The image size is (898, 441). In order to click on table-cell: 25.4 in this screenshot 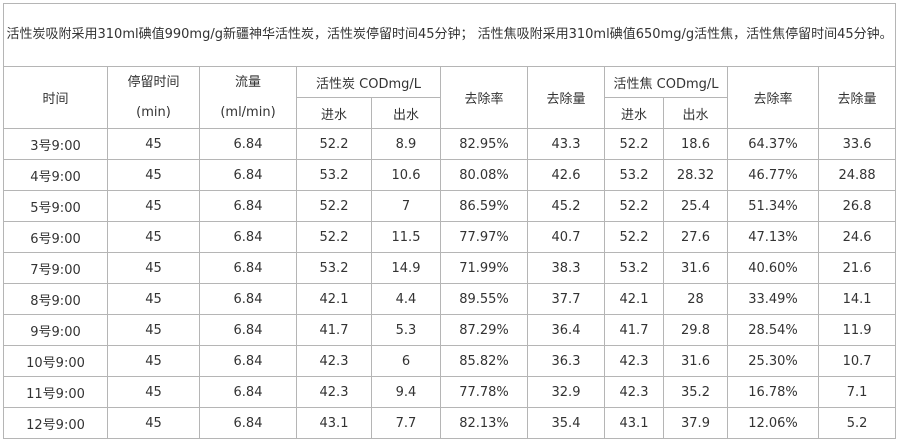, I will do `click(695, 206)`.